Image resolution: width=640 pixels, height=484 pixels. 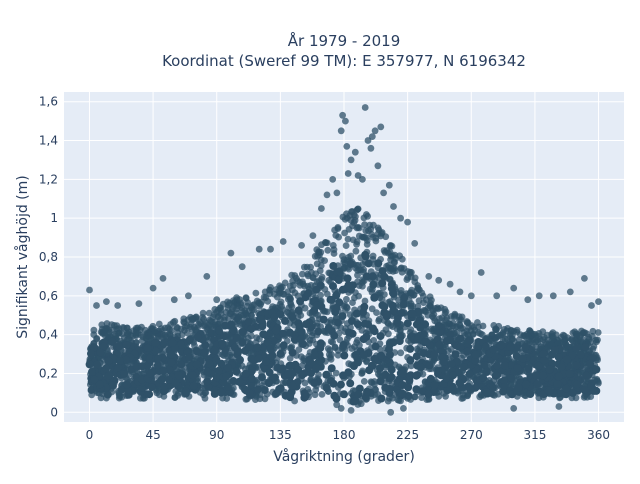 What do you see at coordinates (48, 335) in the screenshot?
I see `y-tick-label: 0,4` at bounding box center [48, 335].